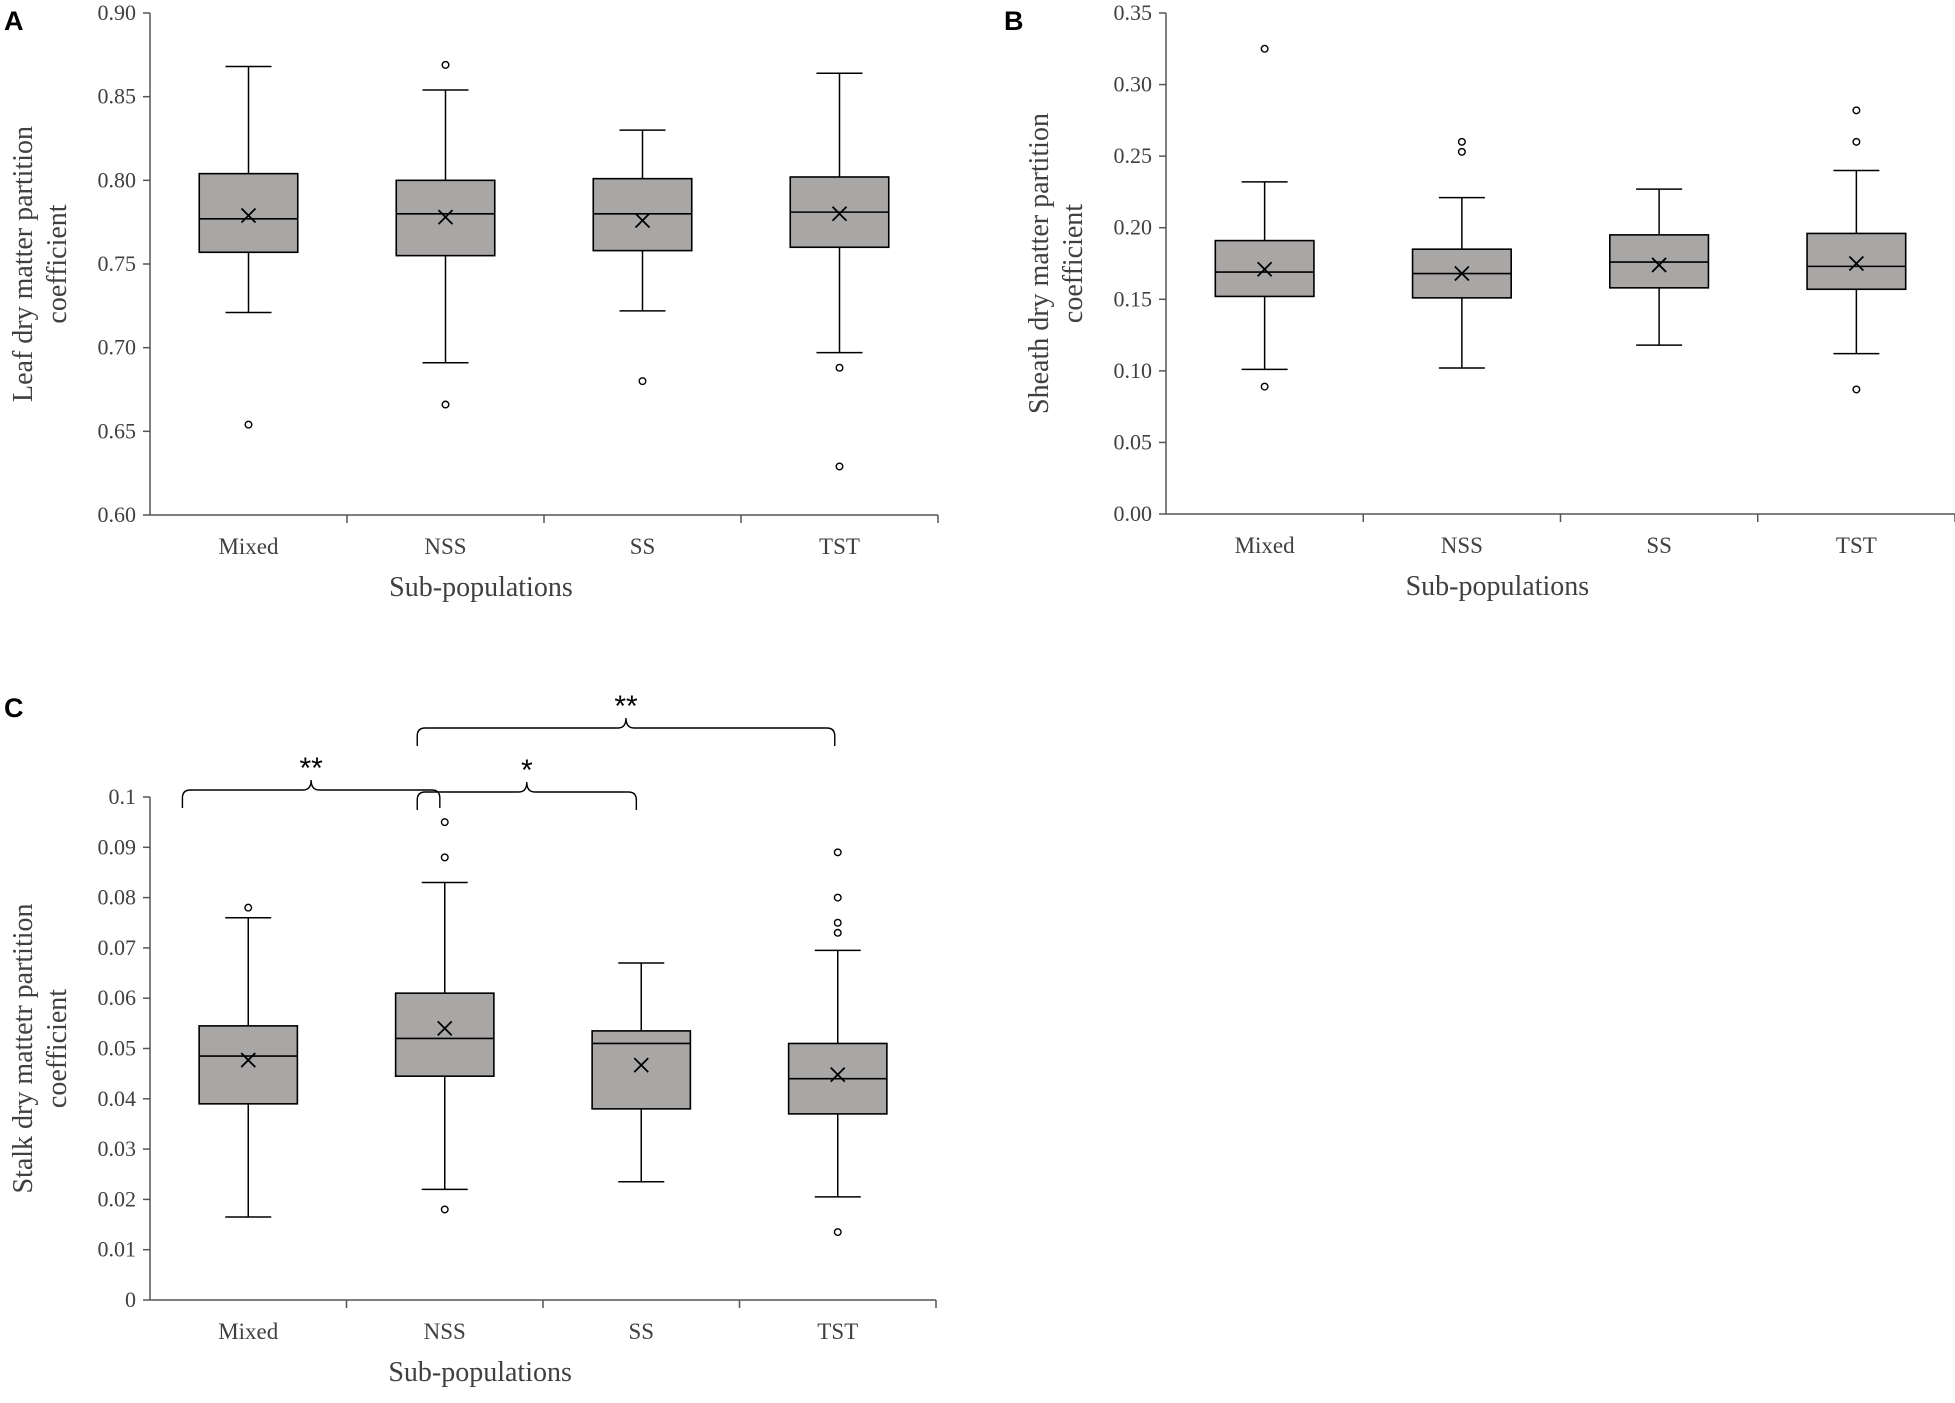 This screenshot has height=1403, width=1955. I want to click on panel-c-x-axis-title: Sub-populations, so click(480, 1372).